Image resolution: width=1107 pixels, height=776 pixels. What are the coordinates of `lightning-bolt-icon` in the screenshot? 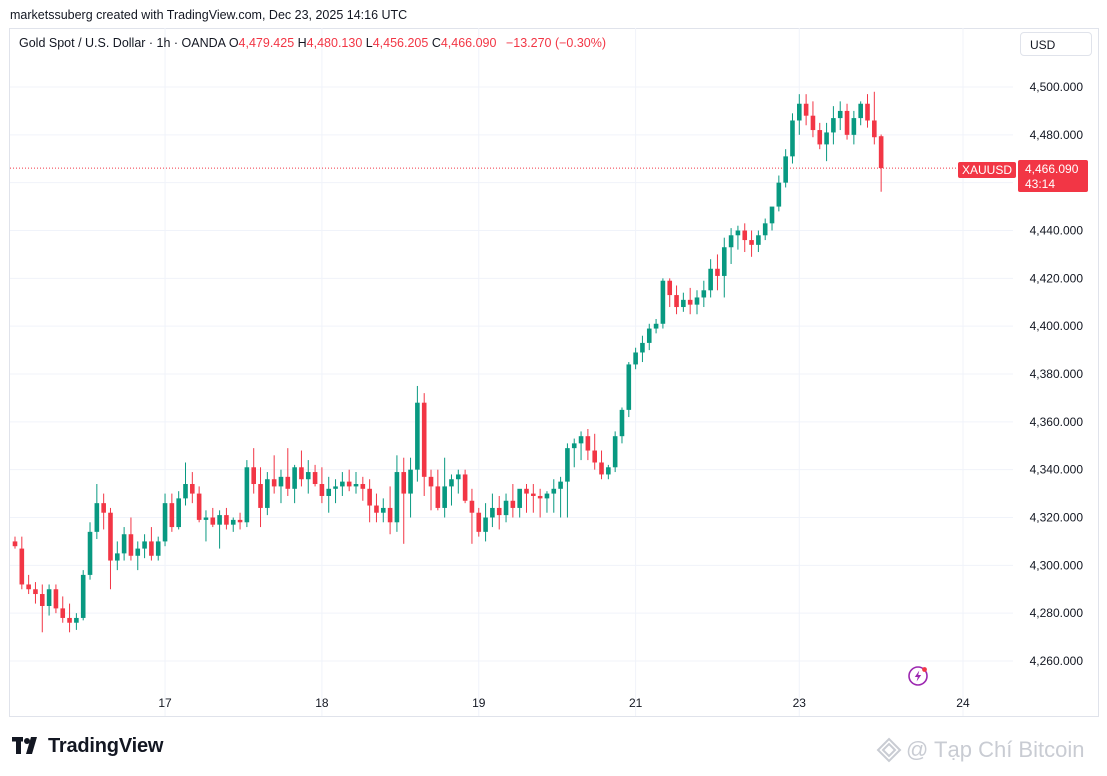 It's located at (918, 676).